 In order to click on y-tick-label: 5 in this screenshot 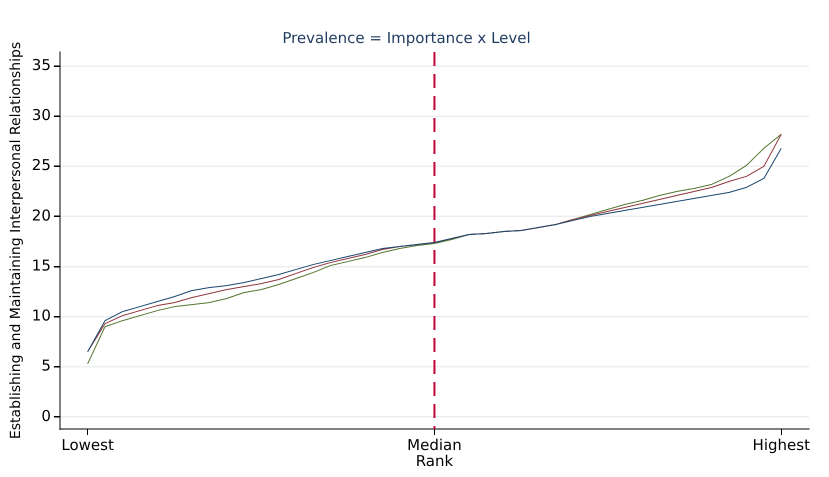, I will do `click(46, 365)`.